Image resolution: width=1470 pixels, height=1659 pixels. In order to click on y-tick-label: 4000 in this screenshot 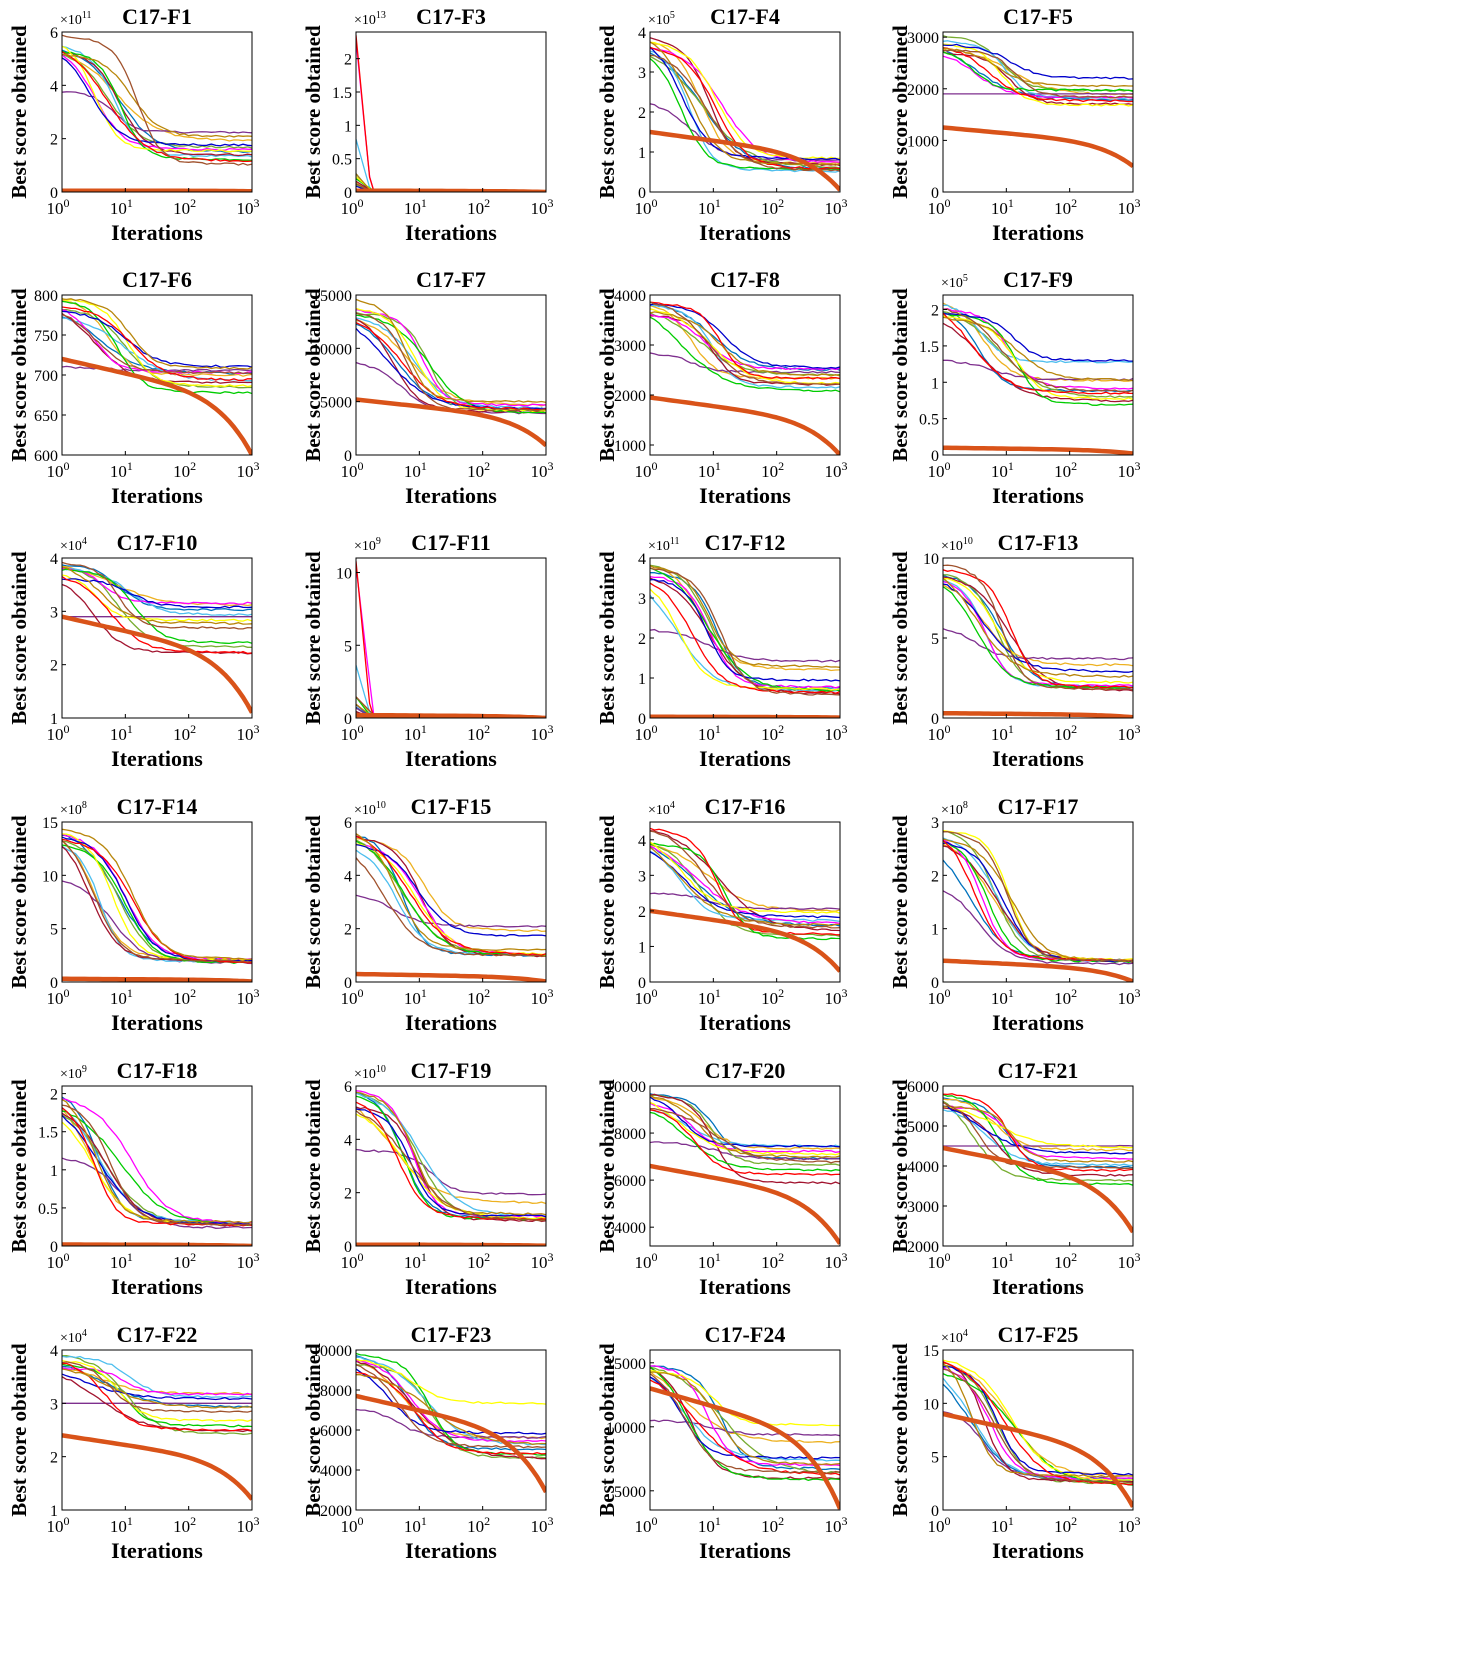, I will do `click(336, 1471)`.